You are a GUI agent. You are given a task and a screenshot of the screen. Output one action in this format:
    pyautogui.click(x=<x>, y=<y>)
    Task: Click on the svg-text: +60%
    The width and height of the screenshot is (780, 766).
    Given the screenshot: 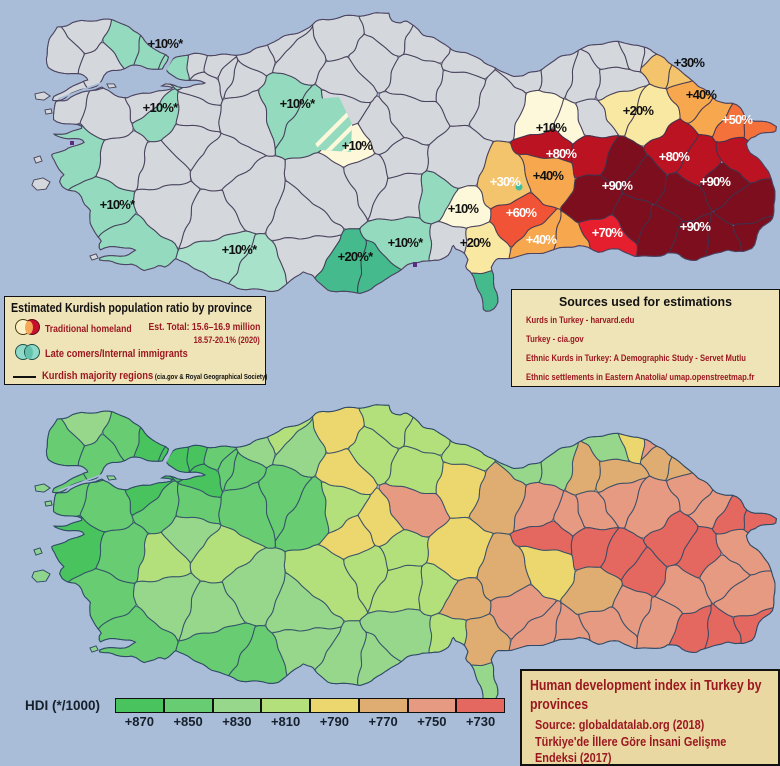 What is the action you would take?
    pyautogui.click(x=522, y=212)
    